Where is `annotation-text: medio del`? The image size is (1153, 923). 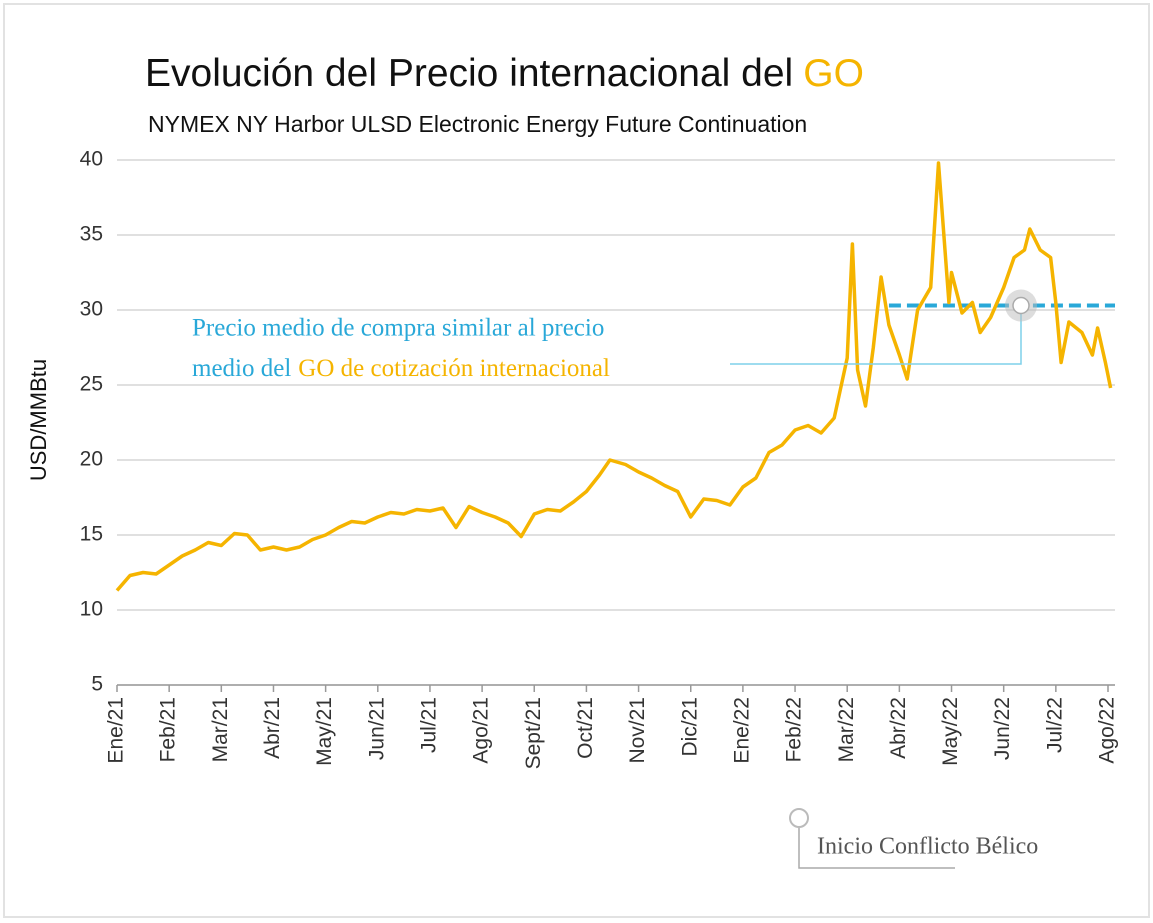
annotation-text: medio del is located at coordinates (241, 368).